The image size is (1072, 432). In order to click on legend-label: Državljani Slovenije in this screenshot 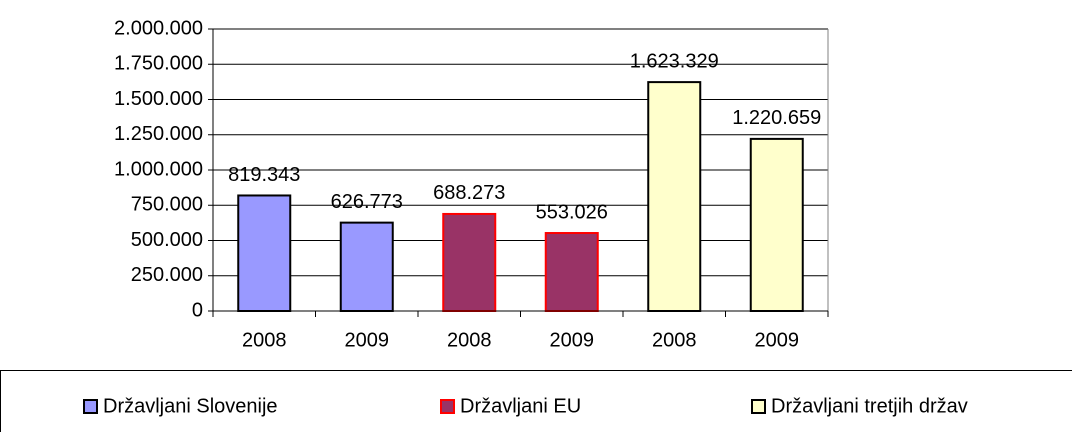, I will do `click(190, 406)`.